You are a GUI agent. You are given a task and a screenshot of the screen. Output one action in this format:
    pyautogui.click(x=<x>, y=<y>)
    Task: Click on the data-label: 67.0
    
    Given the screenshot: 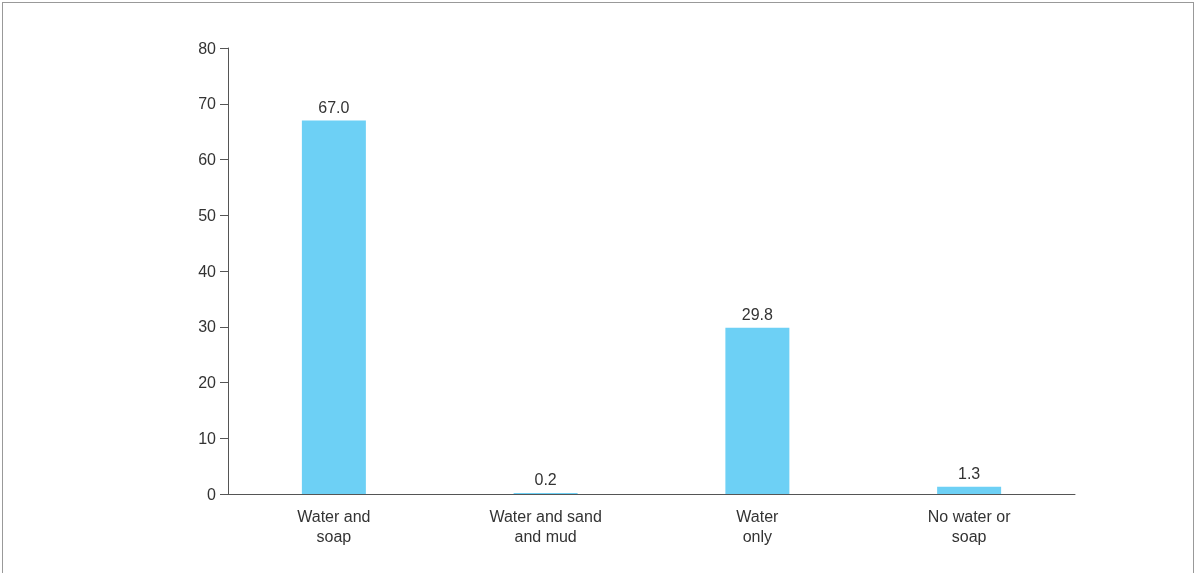 What is the action you would take?
    pyautogui.click(x=334, y=107)
    